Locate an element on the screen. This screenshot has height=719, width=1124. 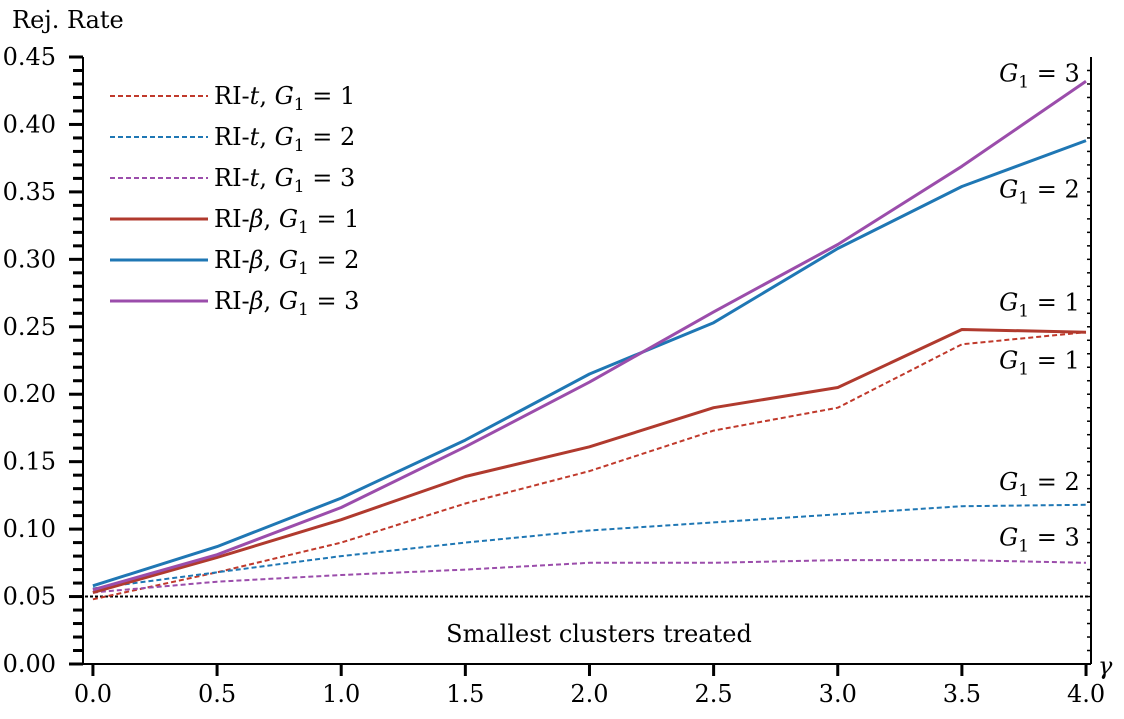
y-tick-label: 0.30 is located at coordinates (29, 259).